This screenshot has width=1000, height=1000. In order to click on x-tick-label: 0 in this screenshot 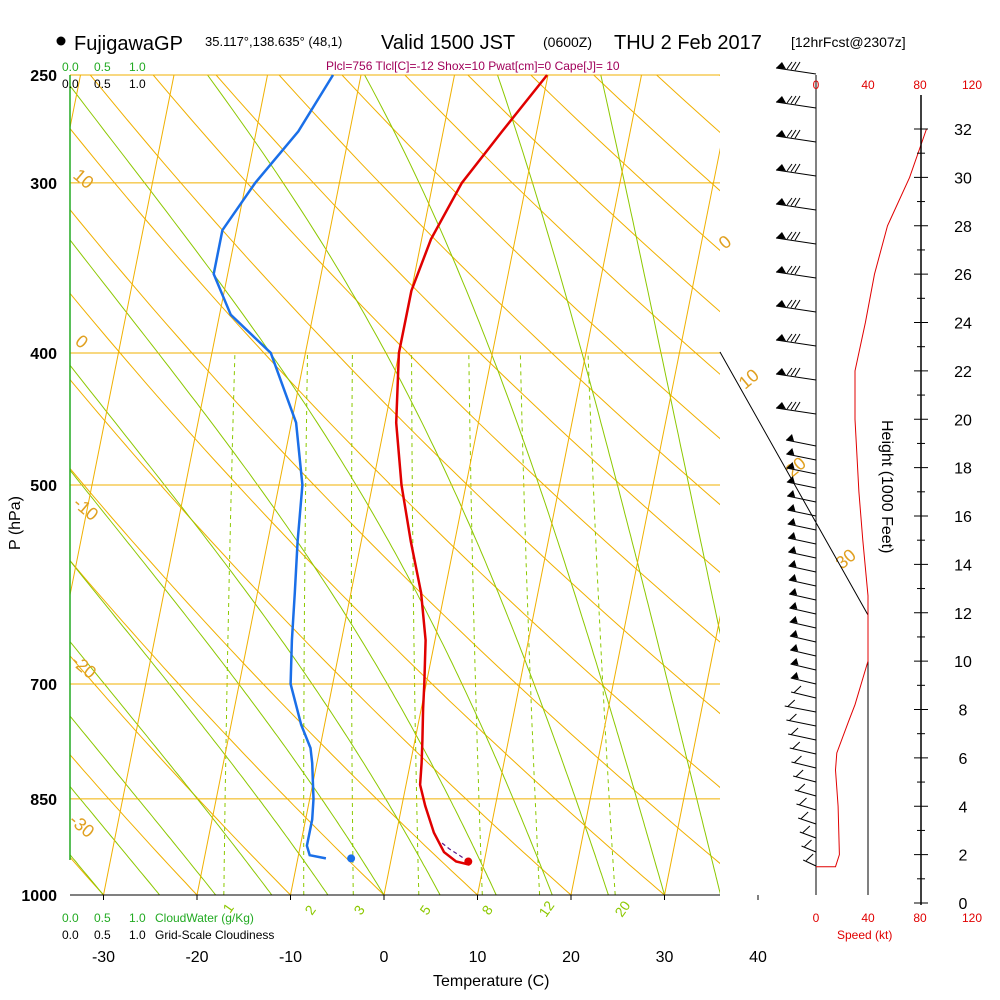, I will do `click(384, 957)`.